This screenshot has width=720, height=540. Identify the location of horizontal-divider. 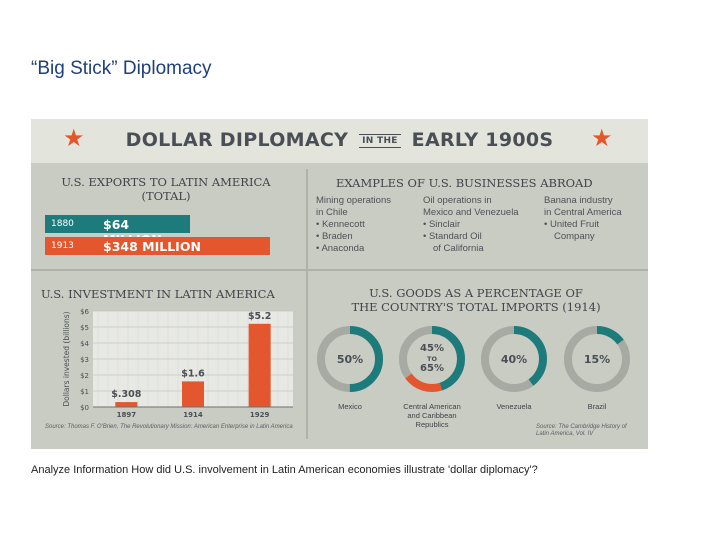
(339, 270).